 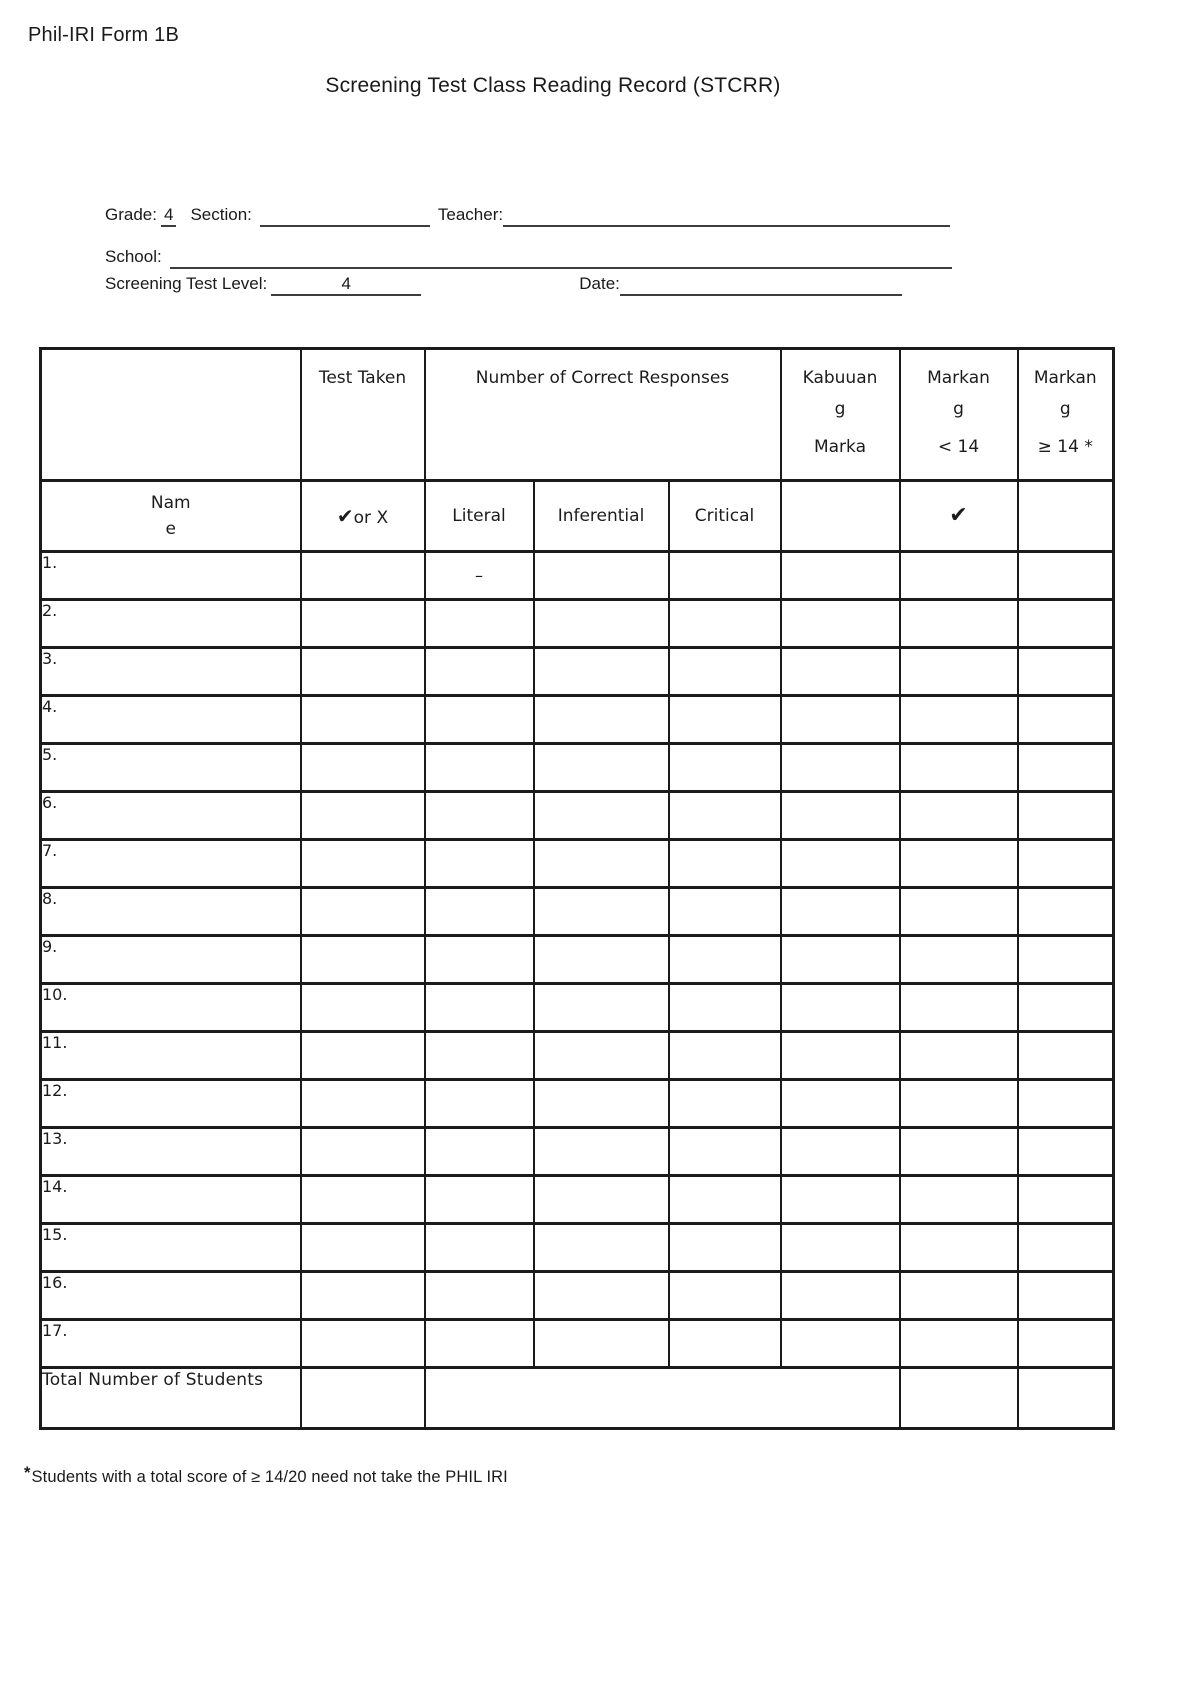 What do you see at coordinates (371, 517) in the screenshot?
I see `or-x-label: or X` at bounding box center [371, 517].